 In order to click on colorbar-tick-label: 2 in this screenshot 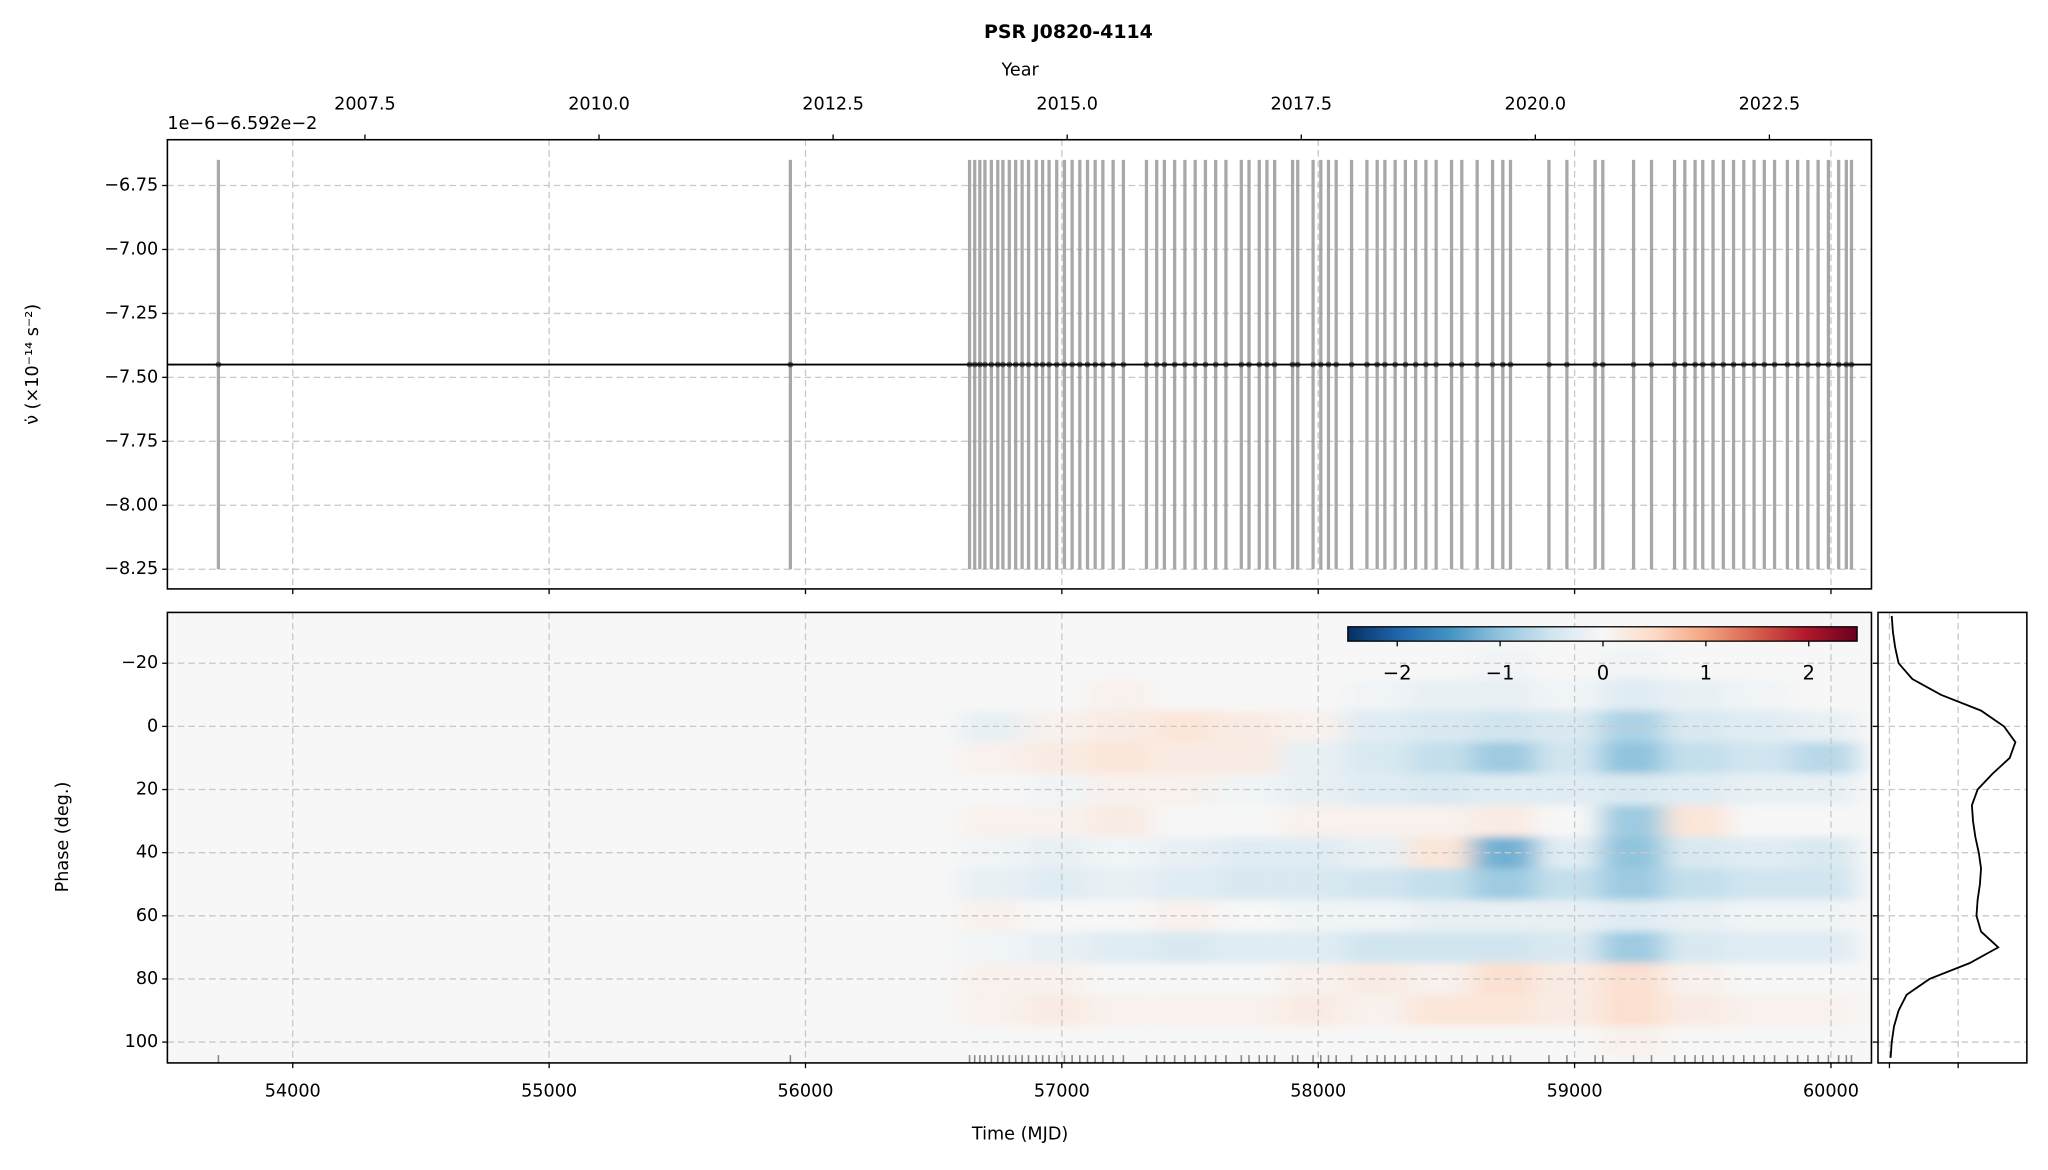, I will do `click(1809, 672)`.